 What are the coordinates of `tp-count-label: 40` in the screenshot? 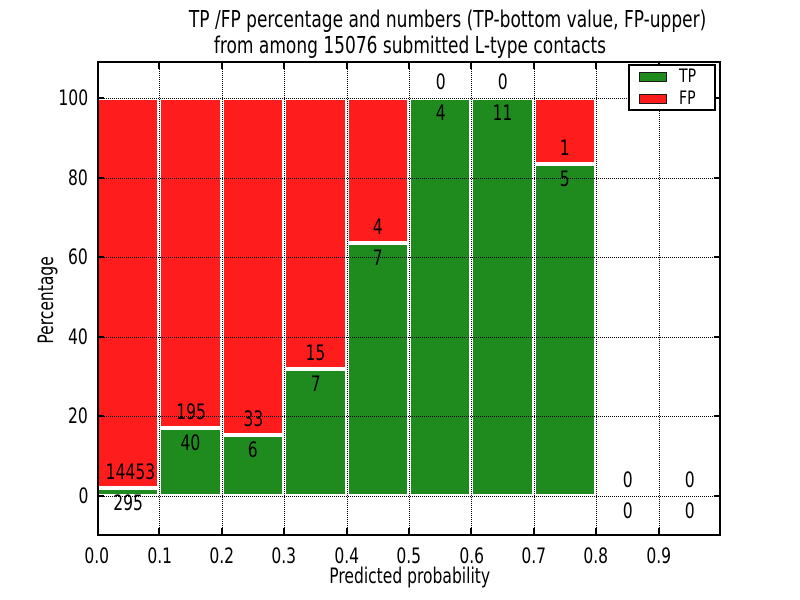 It's located at (190, 443).